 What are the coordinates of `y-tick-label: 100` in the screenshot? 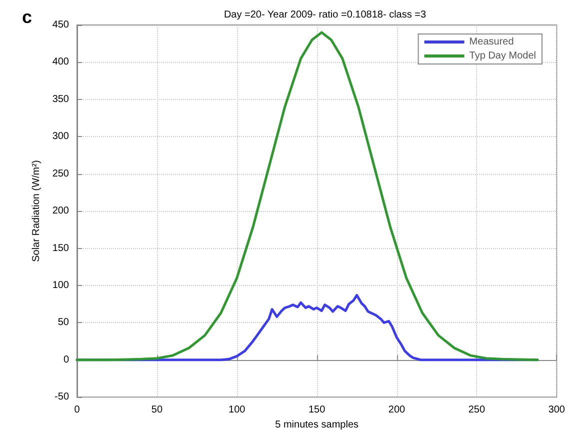 It's located at (61, 285).